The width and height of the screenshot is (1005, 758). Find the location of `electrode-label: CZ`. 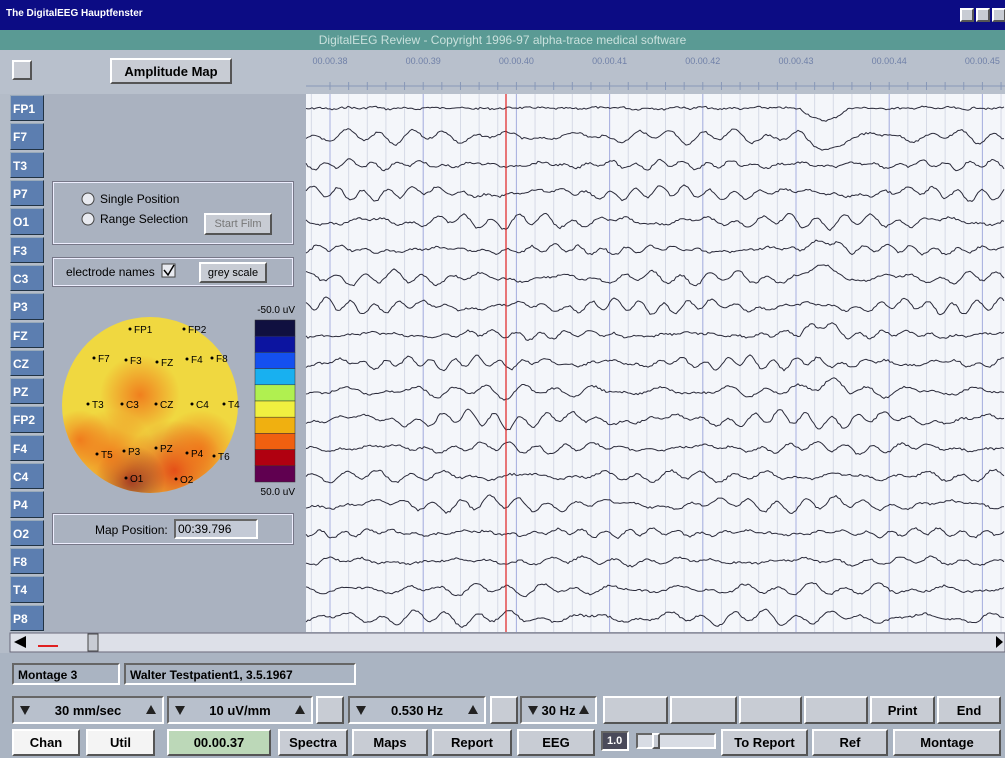

electrode-label: CZ is located at coordinates (166, 405).